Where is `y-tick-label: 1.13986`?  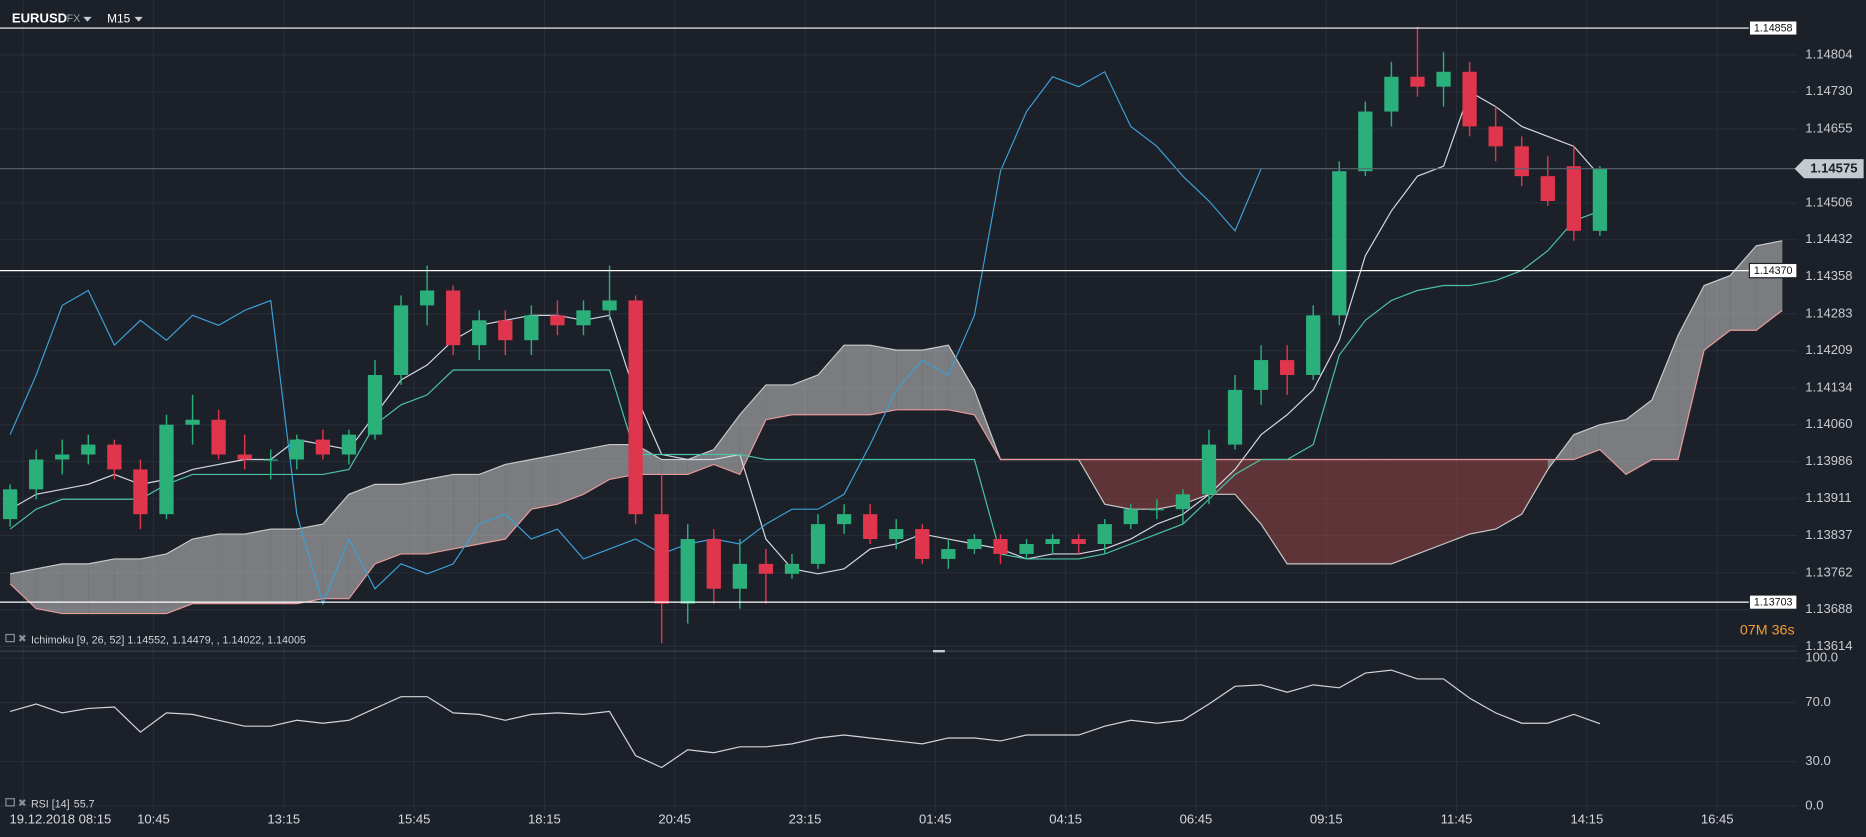 y-tick-label: 1.13986 is located at coordinates (1828, 460).